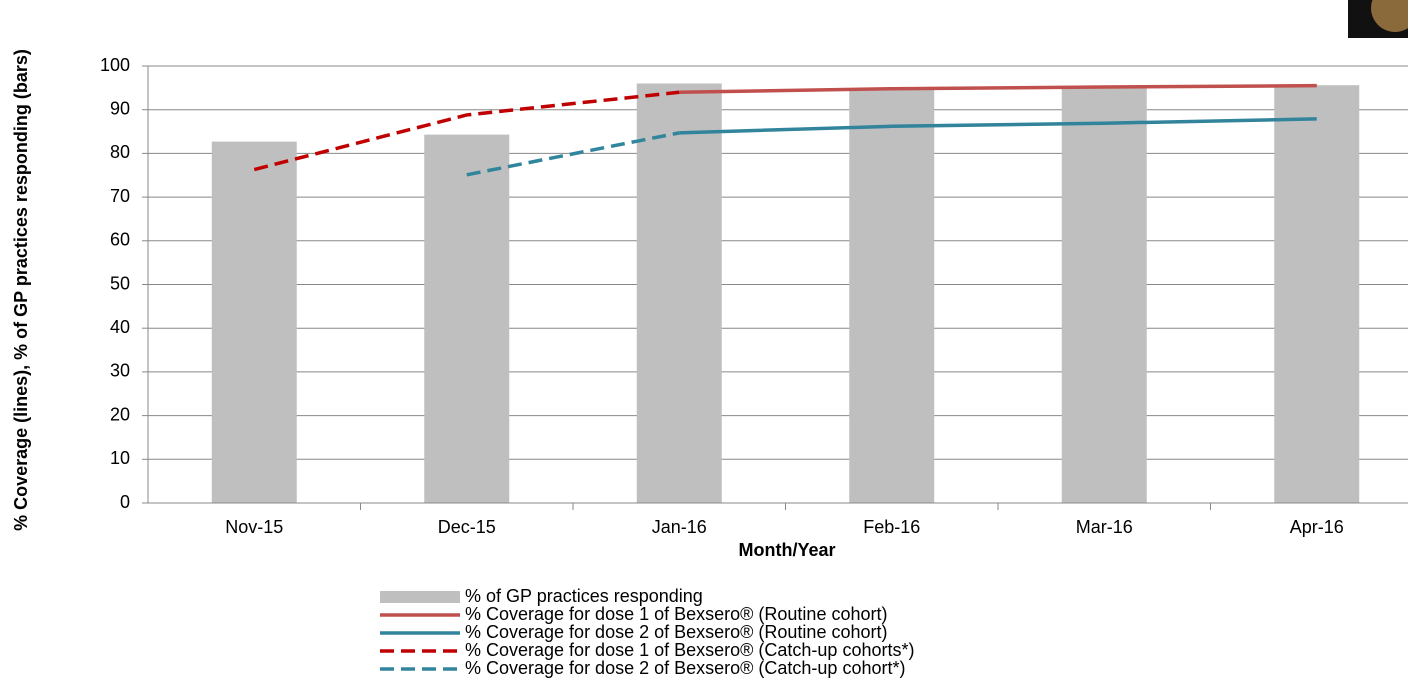  I want to click on legend-label: % of GP practices responding, so click(584, 596).